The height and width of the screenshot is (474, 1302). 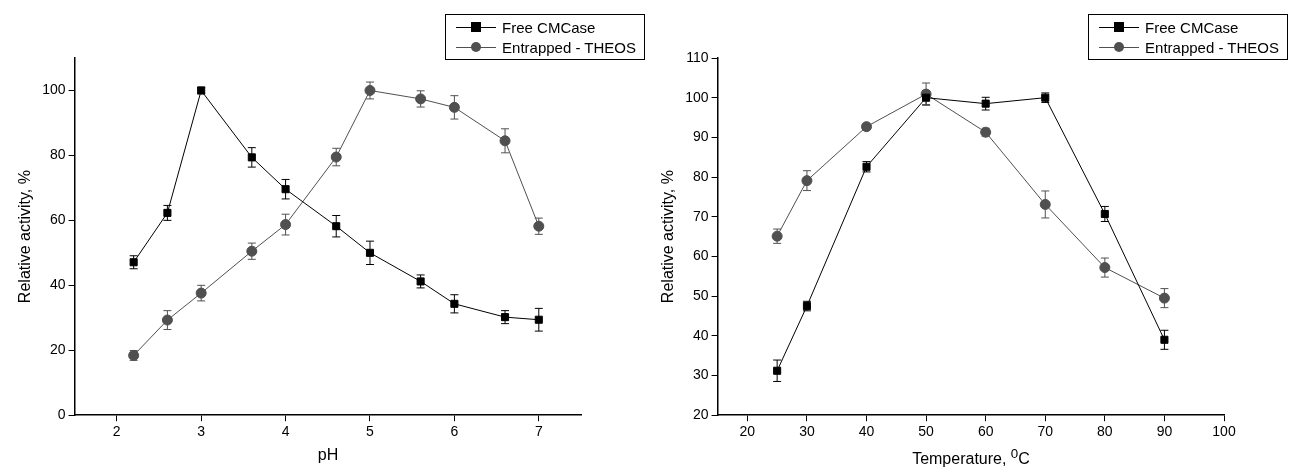 I want to click on x-tick-label: 4, so click(x=285, y=431).